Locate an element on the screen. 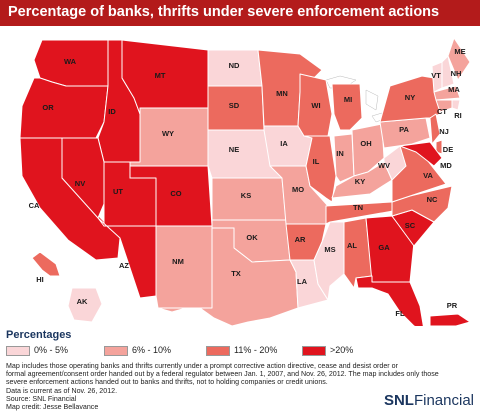  state-label-ma: MA is located at coordinates (454, 89).